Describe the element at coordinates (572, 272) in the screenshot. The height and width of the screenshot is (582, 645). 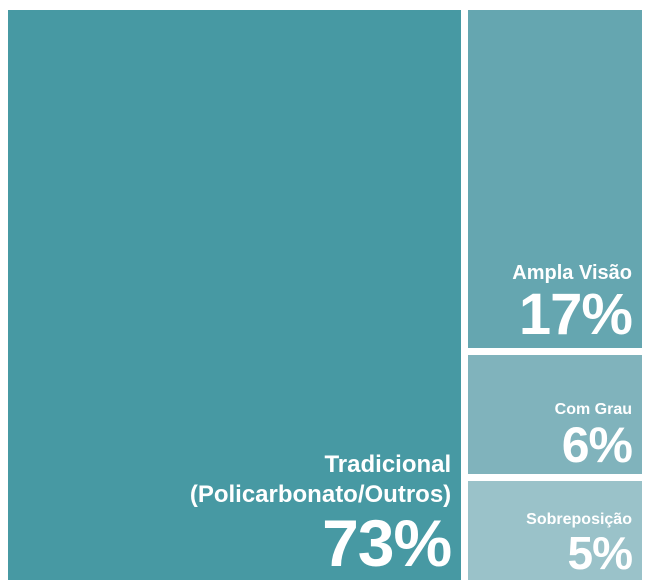
I see `category-label: Ampla Visão` at that location.